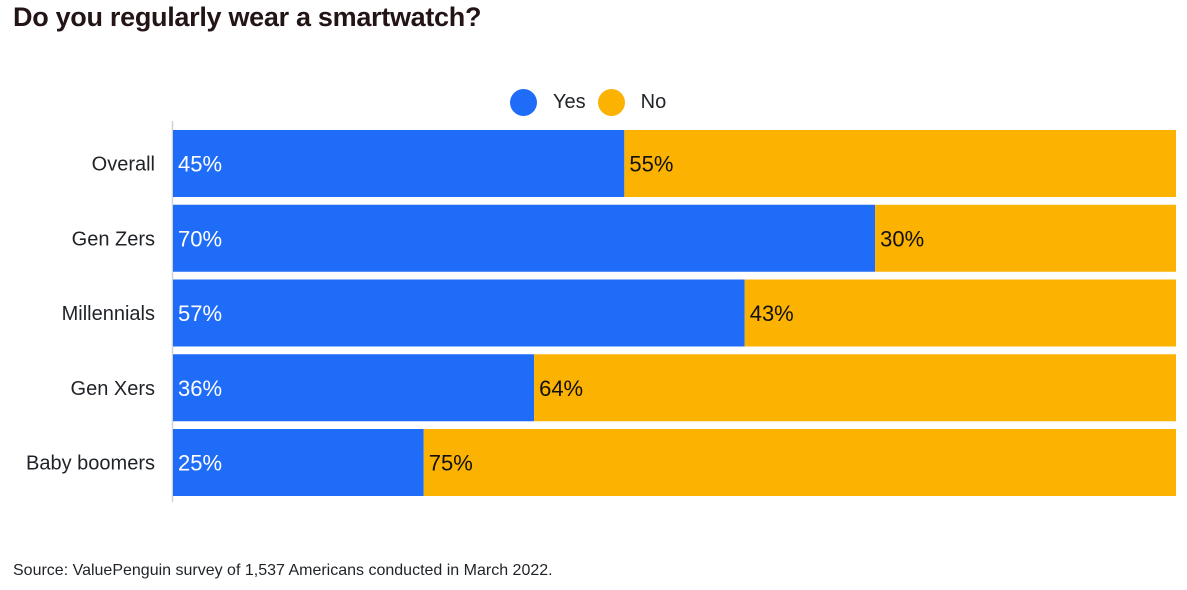  I want to click on category-label-2: Millennials, so click(108, 314).